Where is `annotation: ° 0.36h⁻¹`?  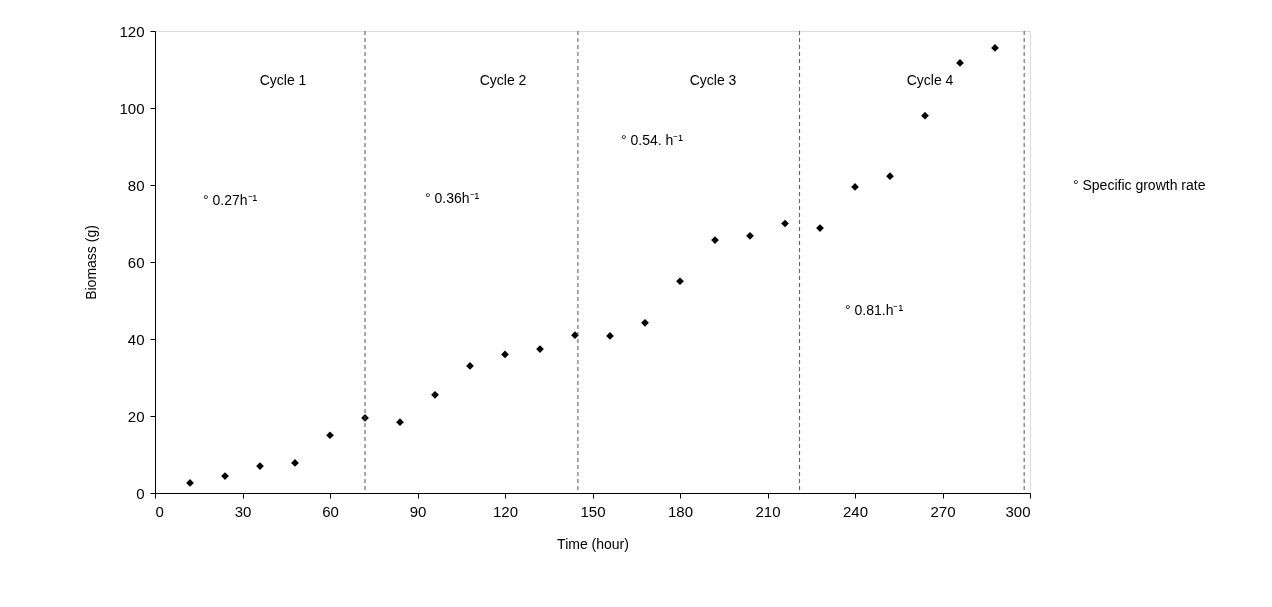
annotation: ° 0.36h⁻¹ is located at coordinates (452, 198).